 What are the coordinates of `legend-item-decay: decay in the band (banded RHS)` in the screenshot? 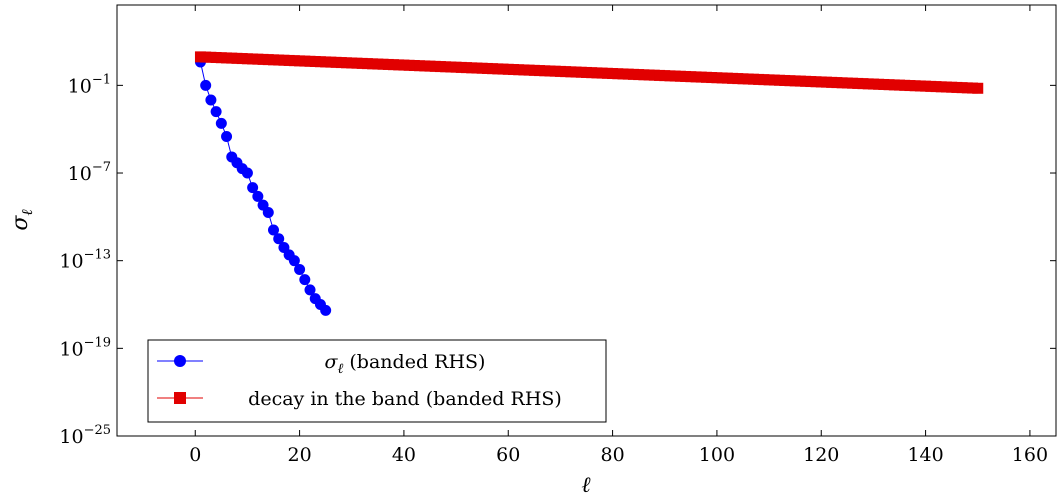 It's located at (359, 399).